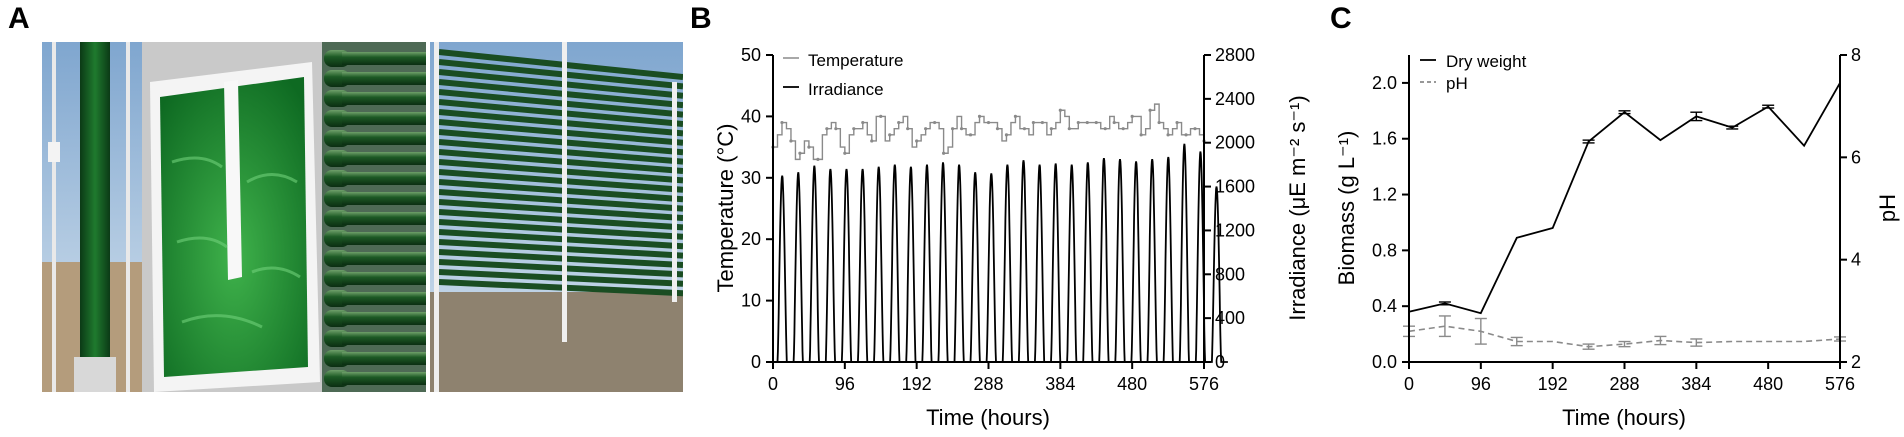 The image size is (1904, 437). What do you see at coordinates (701, 18) in the screenshot?
I see `panel-letter-b: B` at bounding box center [701, 18].